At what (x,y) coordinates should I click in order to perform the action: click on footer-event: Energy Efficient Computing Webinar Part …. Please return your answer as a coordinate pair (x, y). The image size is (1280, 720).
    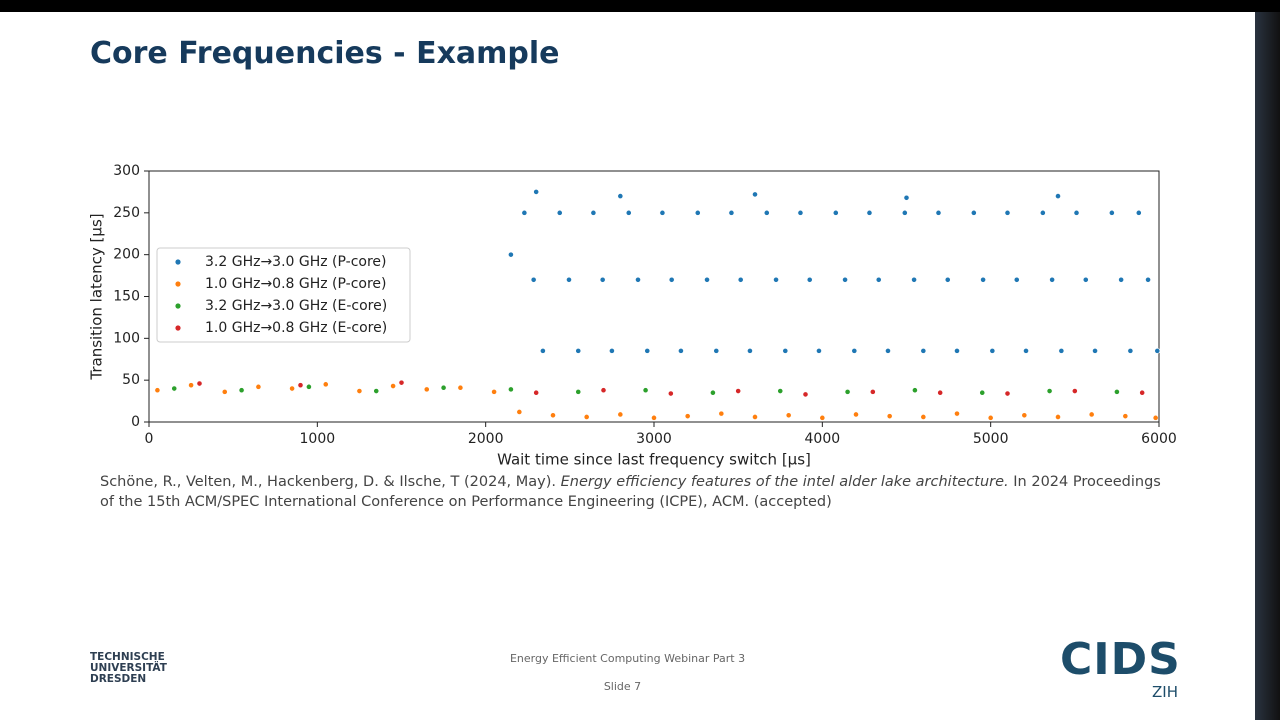
    Looking at the image, I should click on (627, 658).